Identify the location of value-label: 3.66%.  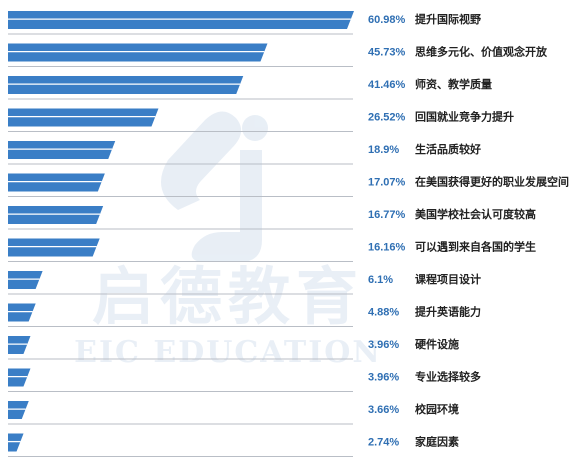
(383, 410).